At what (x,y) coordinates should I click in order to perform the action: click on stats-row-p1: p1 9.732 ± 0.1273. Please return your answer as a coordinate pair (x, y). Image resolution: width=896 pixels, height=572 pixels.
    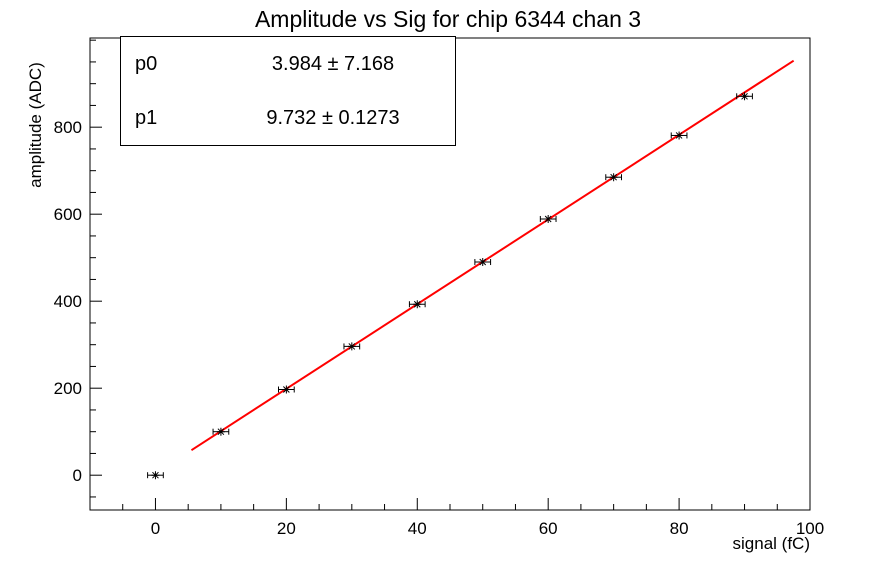
    Looking at the image, I should click on (288, 118).